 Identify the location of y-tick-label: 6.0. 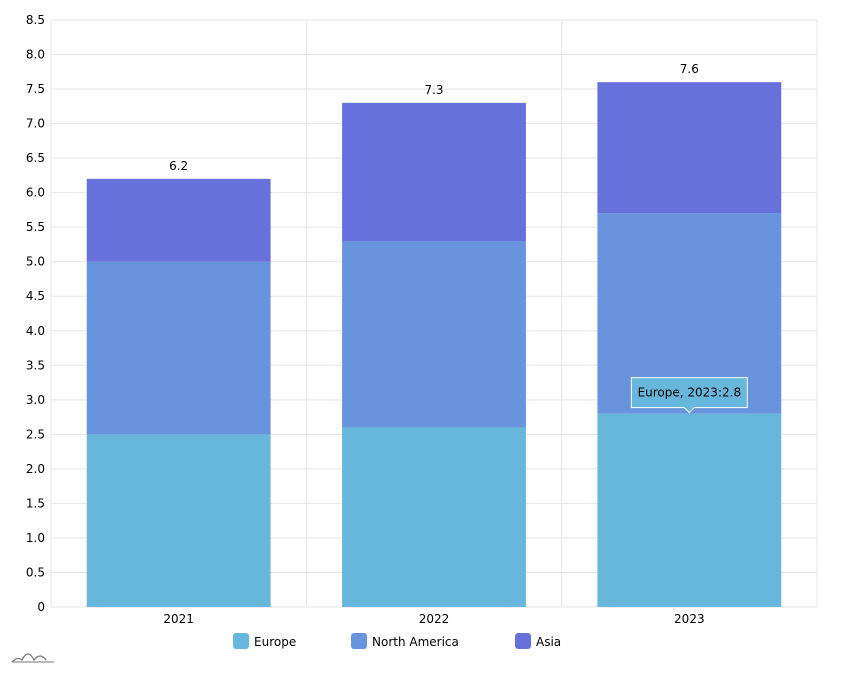
(35, 193).